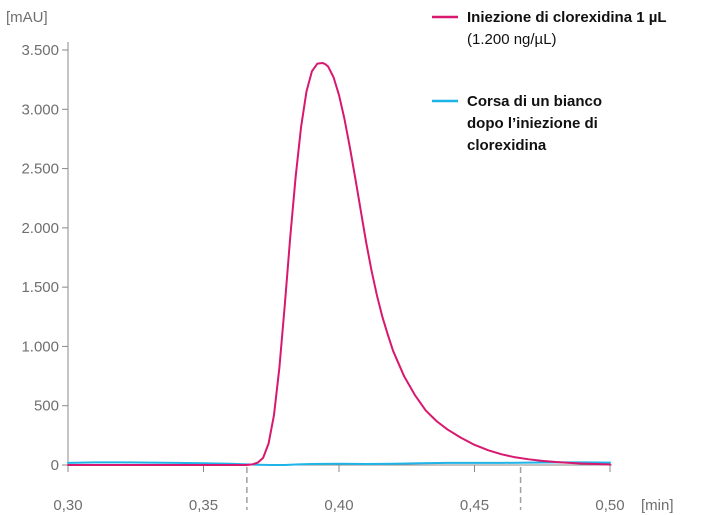 This screenshot has height=515, width=701. What do you see at coordinates (657, 505) in the screenshot?
I see `x-axis-label: [min]` at bounding box center [657, 505].